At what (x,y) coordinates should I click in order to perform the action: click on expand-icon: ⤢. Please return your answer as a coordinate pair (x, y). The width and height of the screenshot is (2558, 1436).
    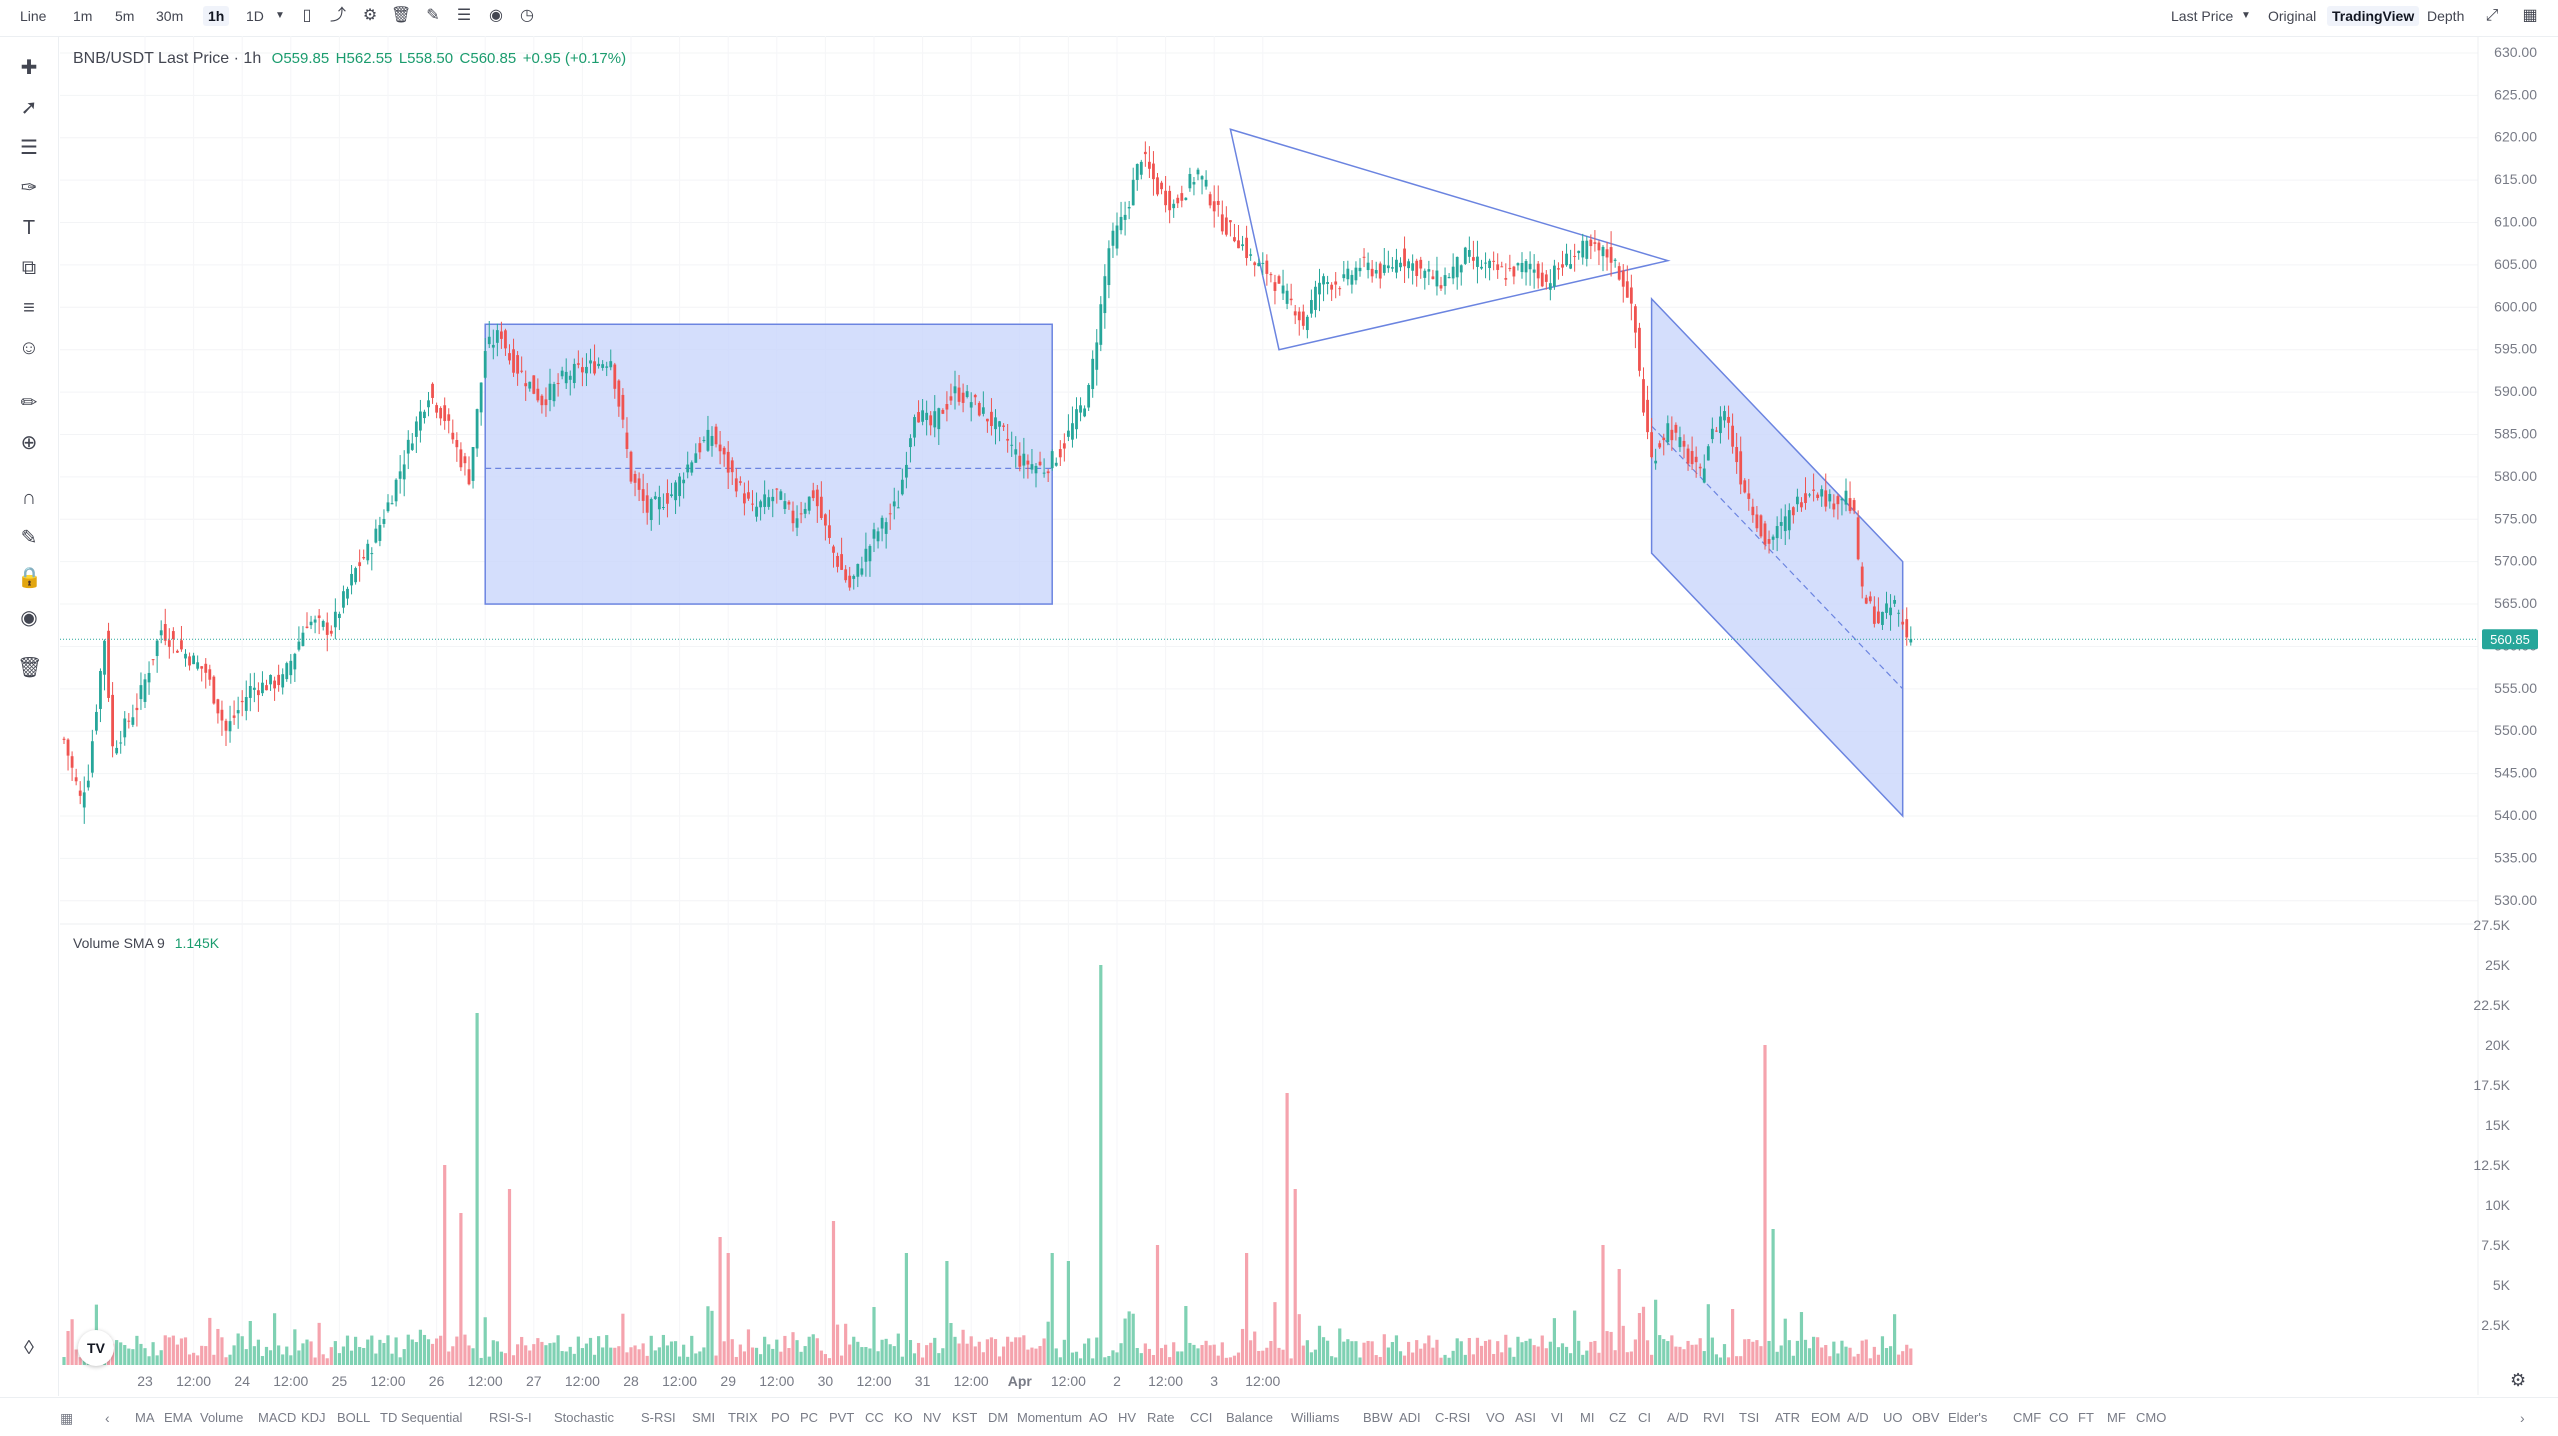
    Looking at the image, I should click on (2492, 15).